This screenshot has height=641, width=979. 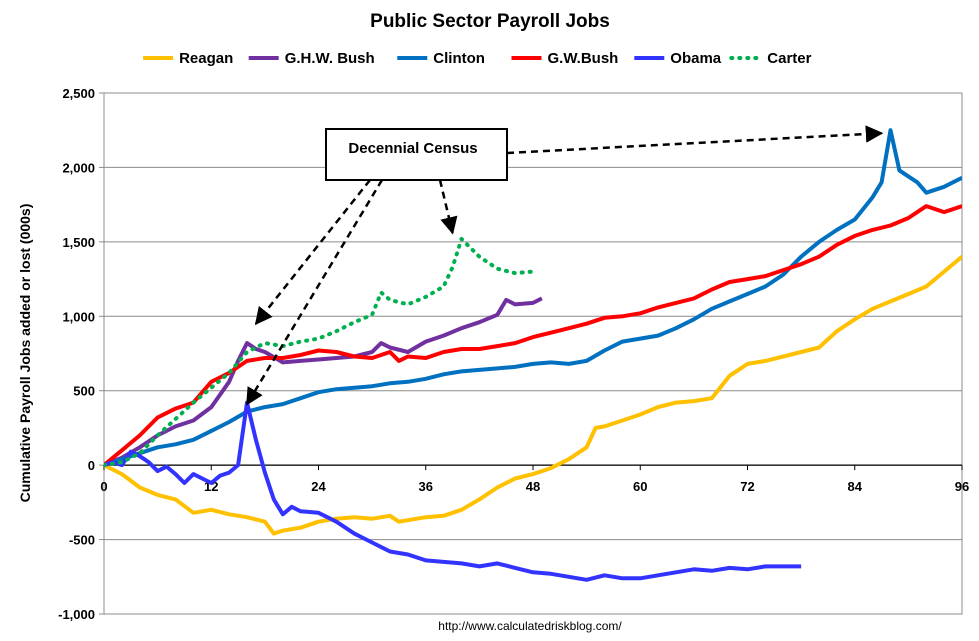 I want to click on legend-item-g-h-w-bush: G.H.W. Bush, so click(x=311, y=58).